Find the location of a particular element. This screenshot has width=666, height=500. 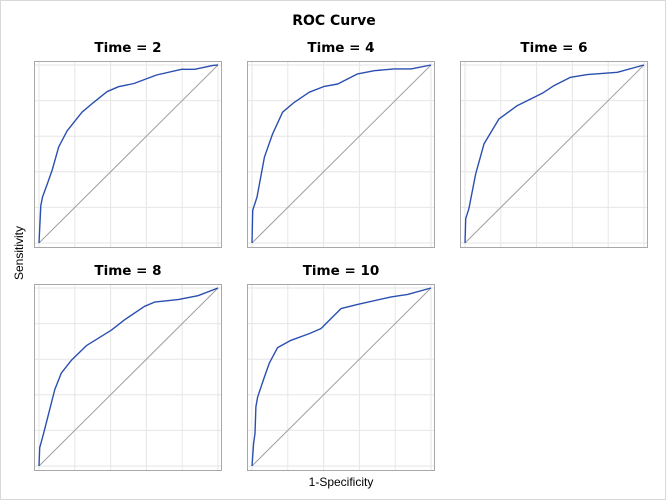

panel-4: Time = 8 is located at coordinates (128, 367).